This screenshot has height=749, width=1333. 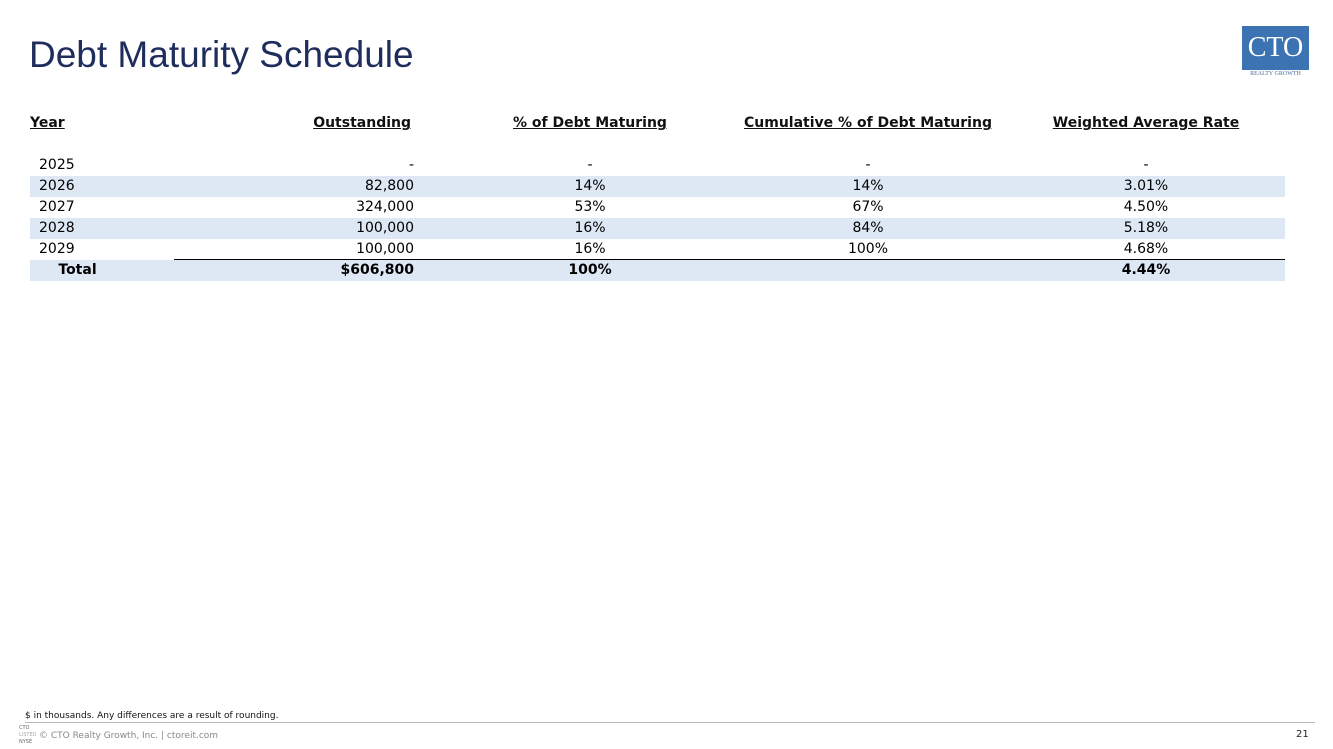 What do you see at coordinates (221, 54) in the screenshot?
I see `title: Debt Maturity Schedule` at bounding box center [221, 54].